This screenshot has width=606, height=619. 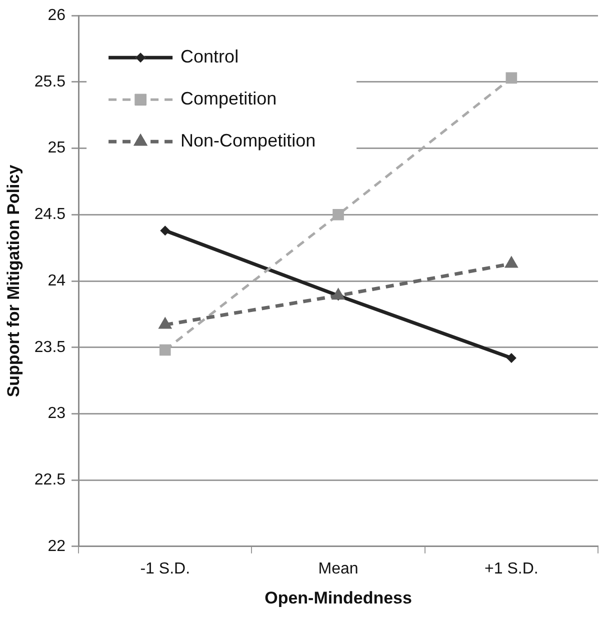 I want to click on y-tick-label: 23, so click(x=57, y=413).